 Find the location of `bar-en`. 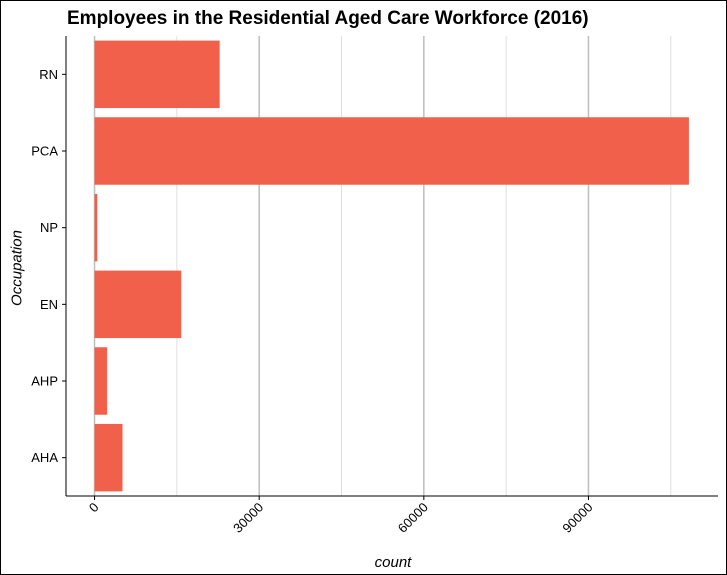

bar-en is located at coordinates (138, 304).